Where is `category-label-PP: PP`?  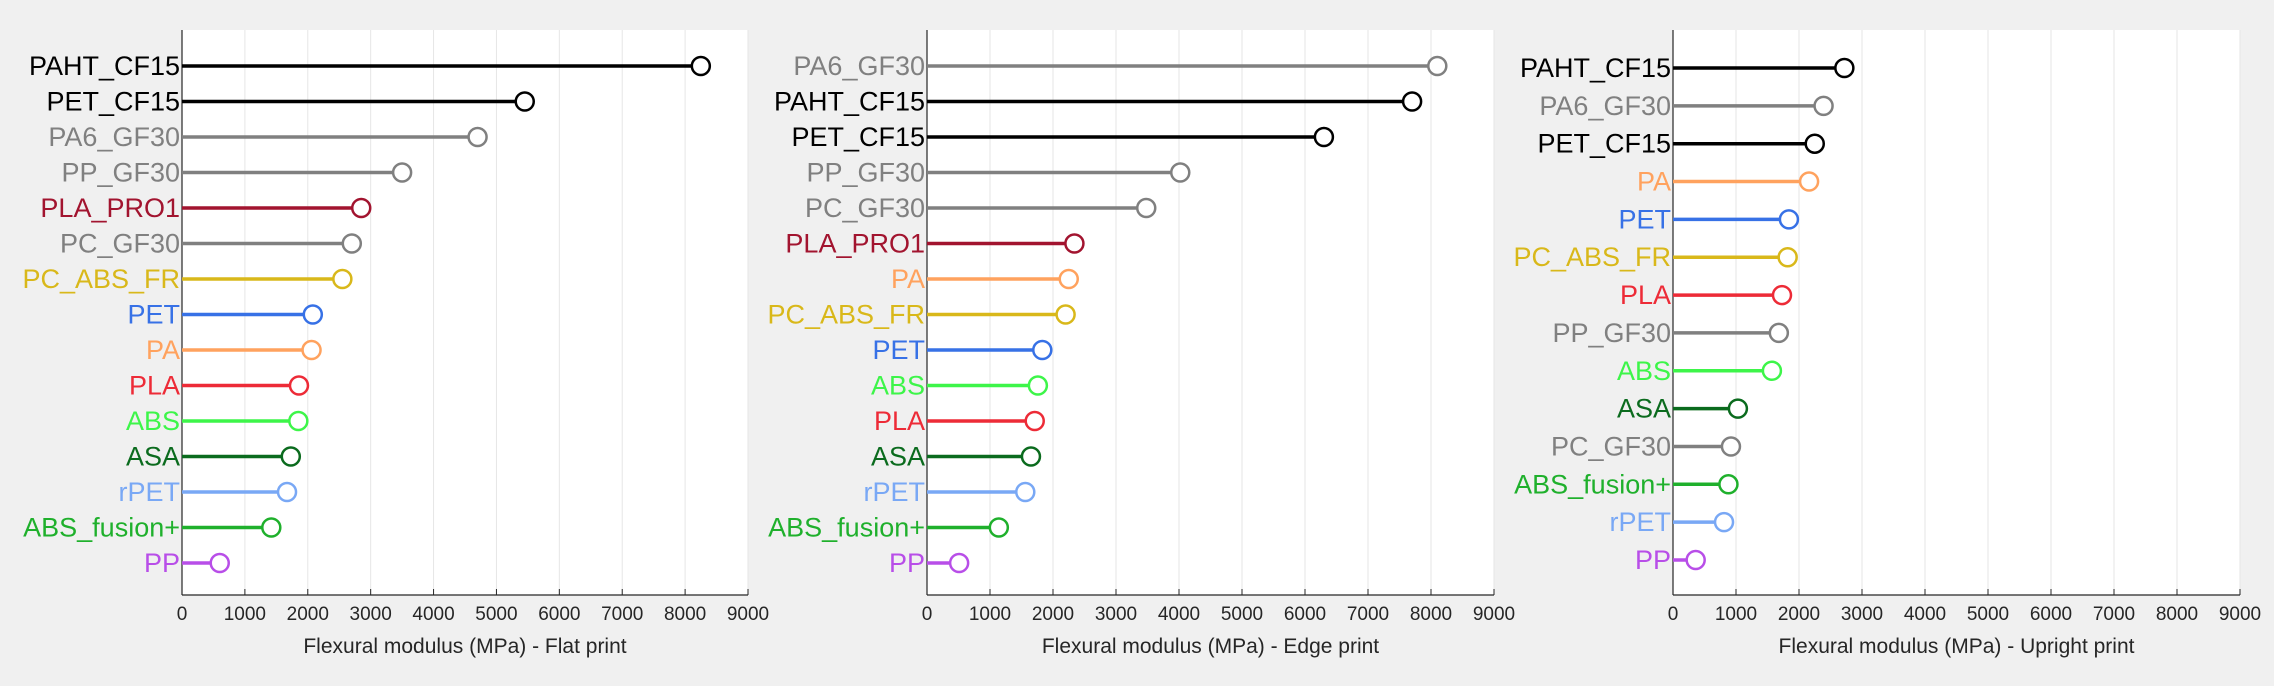
category-label-PP: PP is located at coordinates (907, 563).